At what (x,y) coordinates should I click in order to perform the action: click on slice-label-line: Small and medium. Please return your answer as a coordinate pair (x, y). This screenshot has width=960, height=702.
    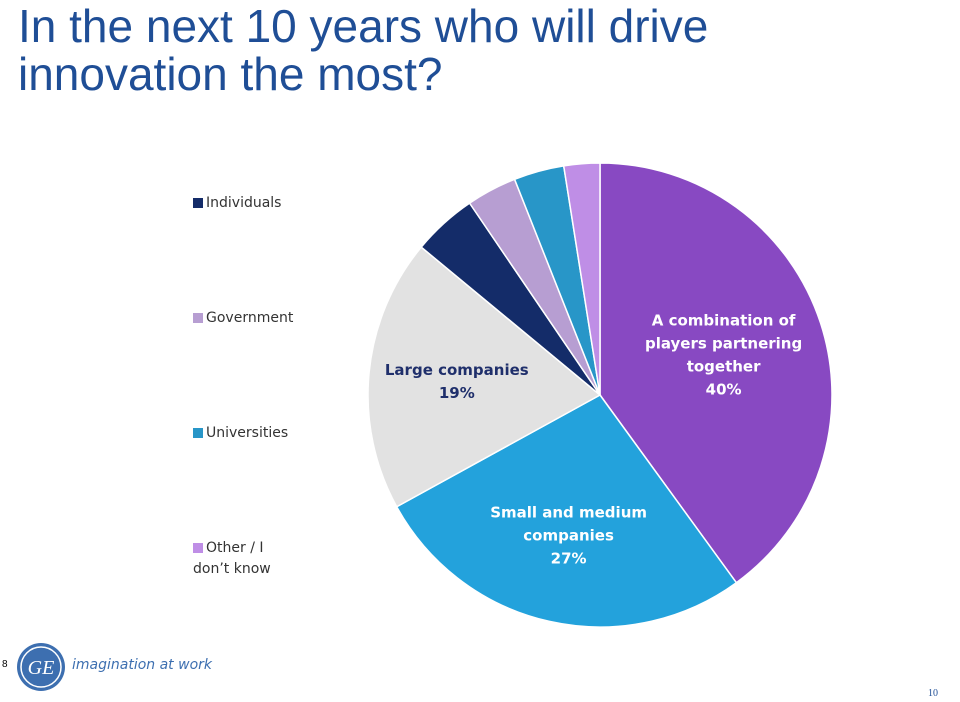
    Looking at the image, I should click on (568, 512).